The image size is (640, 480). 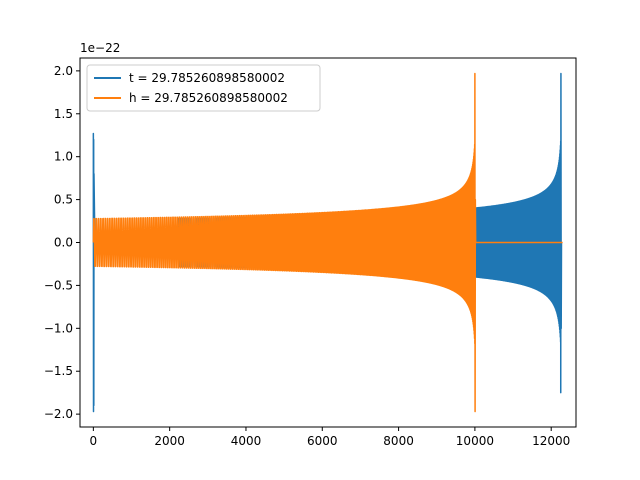 I want to click on x-tick-label: 2000, so click(x=169, y=441).